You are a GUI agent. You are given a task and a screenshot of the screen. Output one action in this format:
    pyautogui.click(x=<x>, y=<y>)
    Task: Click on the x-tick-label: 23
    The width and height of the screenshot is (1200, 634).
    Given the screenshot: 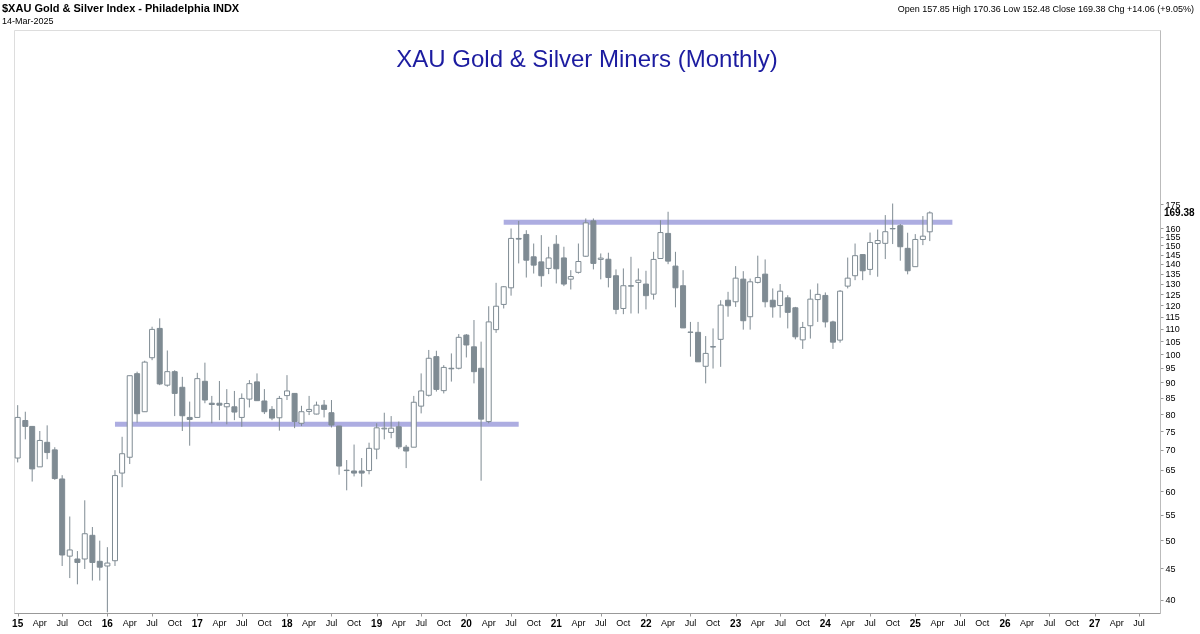 What is the action you would take?
    pyautogui.click(x=736, y=623)
    